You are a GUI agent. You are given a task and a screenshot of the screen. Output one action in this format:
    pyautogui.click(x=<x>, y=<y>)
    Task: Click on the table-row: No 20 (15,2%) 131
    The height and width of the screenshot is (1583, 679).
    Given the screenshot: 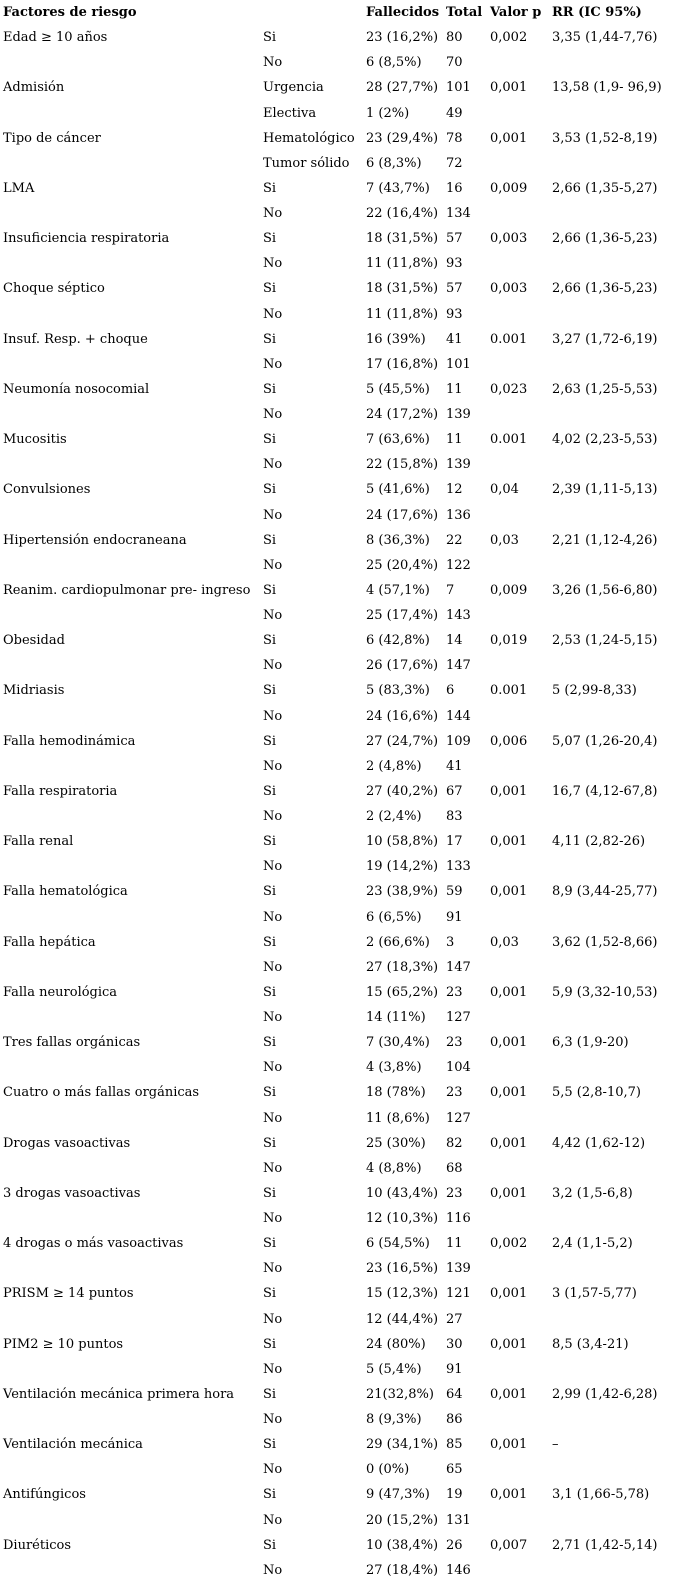 What is the action you would take?
    pyautogui.click(x=339, y=1520)
    